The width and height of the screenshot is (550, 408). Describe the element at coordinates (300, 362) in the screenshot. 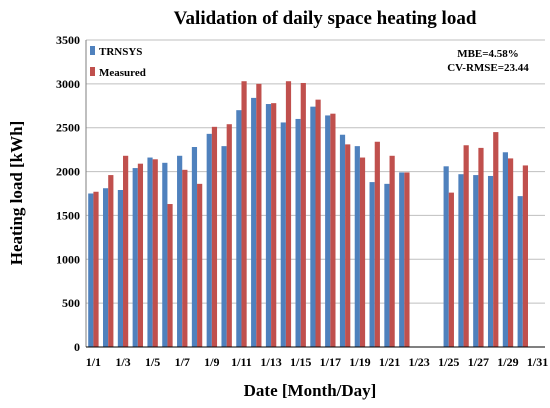

I see `x-tick-label: 1/15` at that location.